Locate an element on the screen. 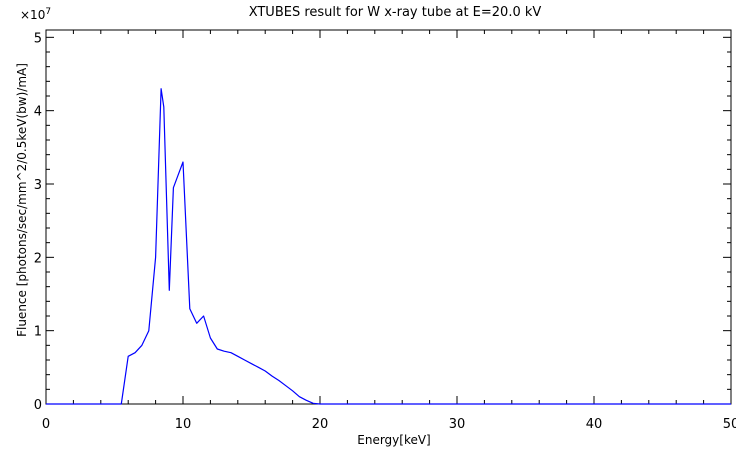 The width and height of the screenshot is (736, 454). x-tick-label: 50 is located at coordinates (729, 424).